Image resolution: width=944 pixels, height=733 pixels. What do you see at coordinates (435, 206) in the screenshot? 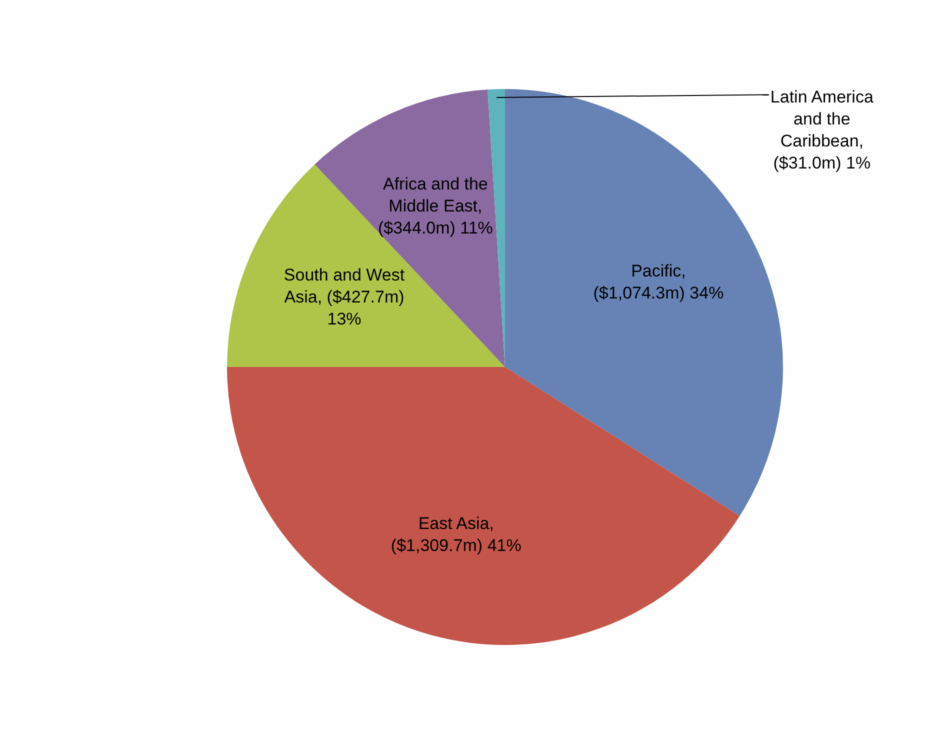
I see `slice-label: Africa and the Middle East, ($344.0m) 11%` at bounding box center [435, 206].